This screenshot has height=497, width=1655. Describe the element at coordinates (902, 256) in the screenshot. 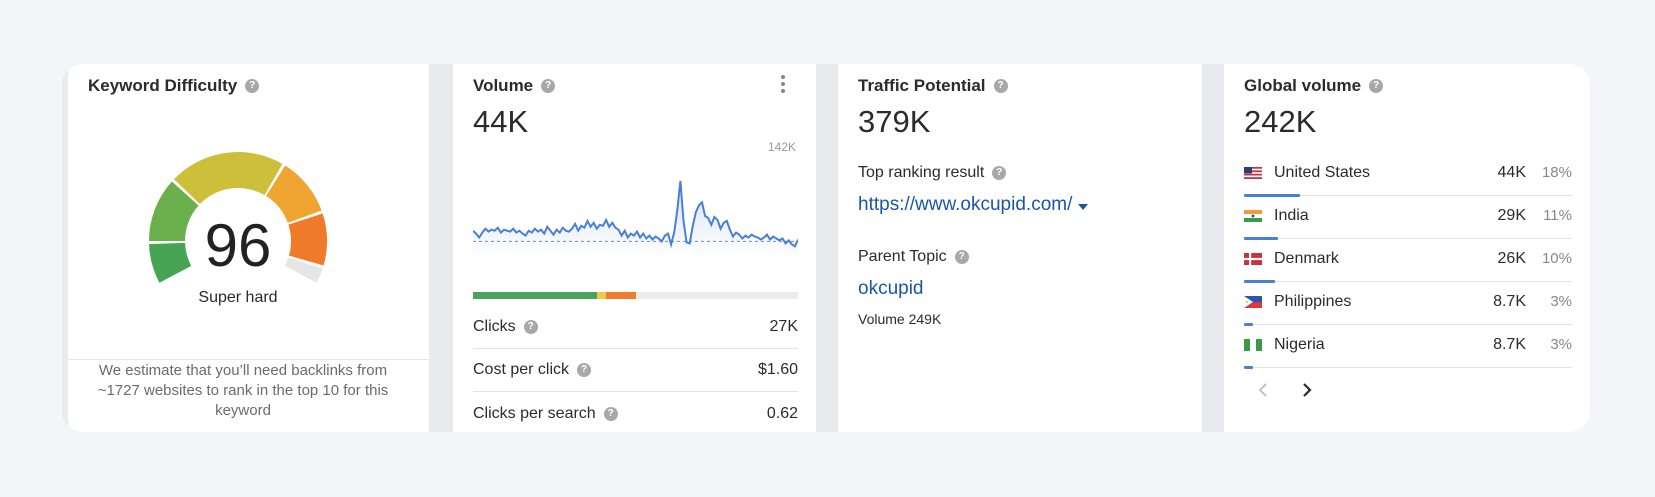

I see `parent-topic-label-text: Parent Topic` at that location.